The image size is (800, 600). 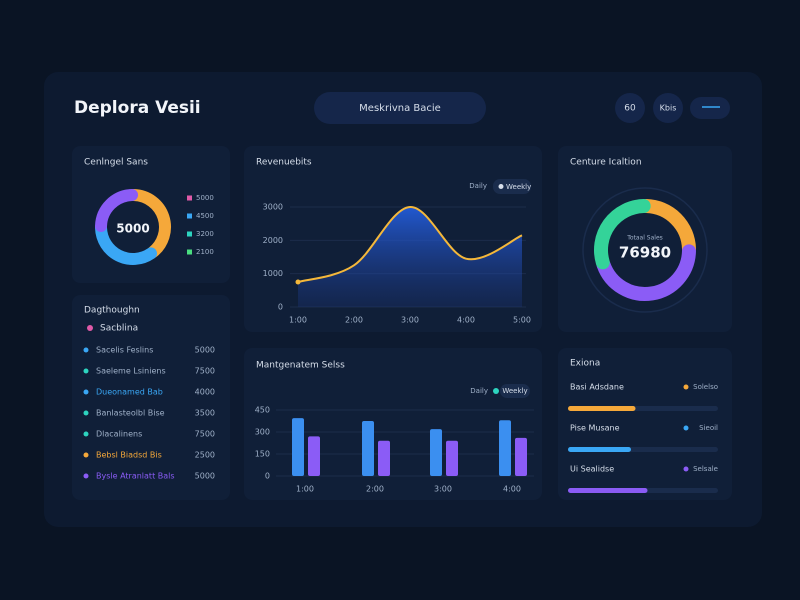 I want to click on toggle-label: Weekly, so click(x=518, y=187).